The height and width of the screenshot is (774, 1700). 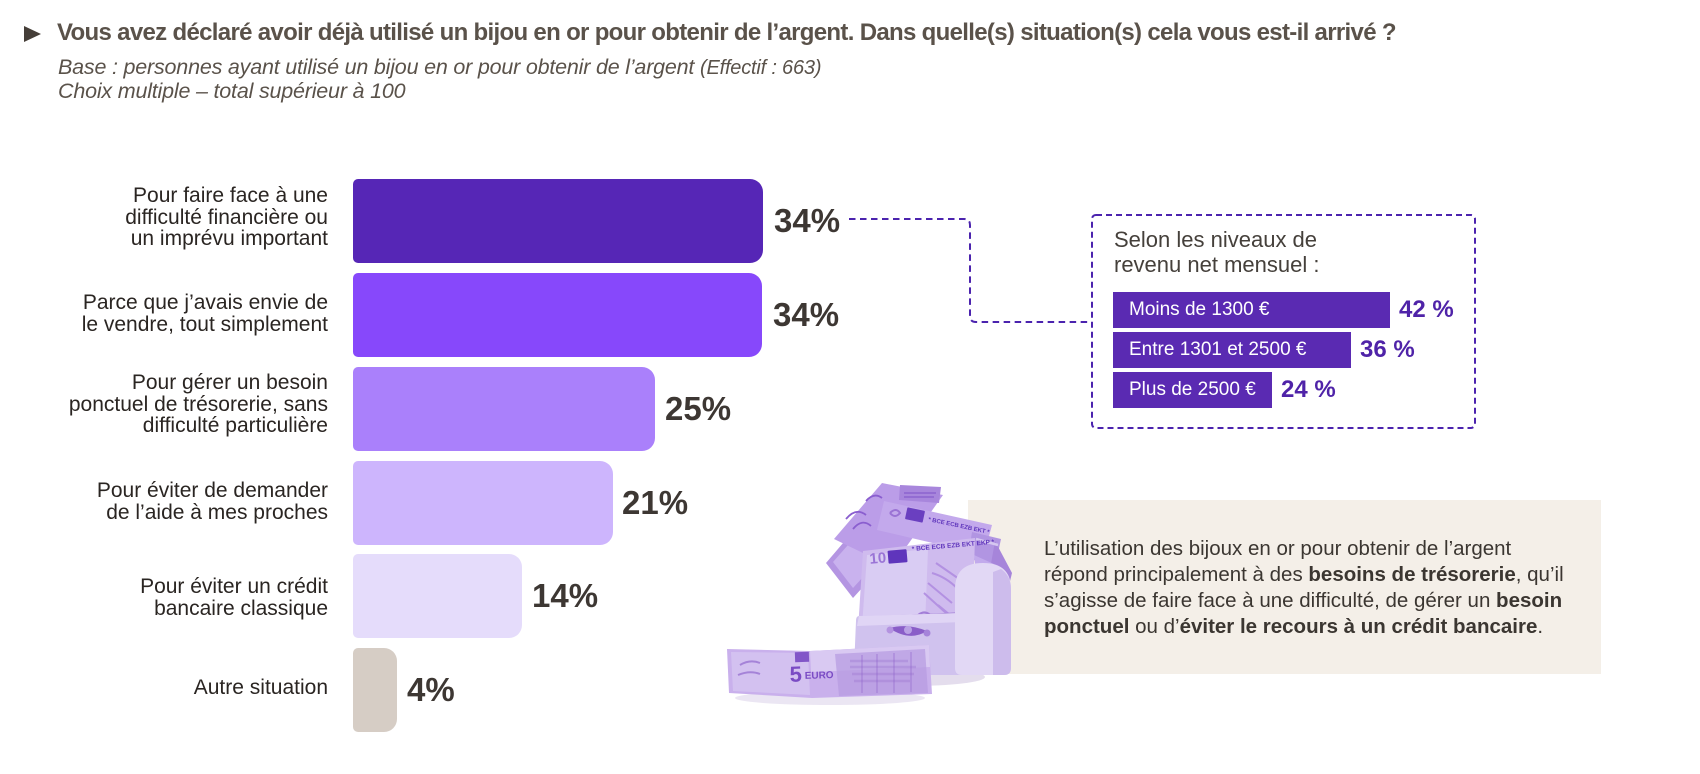 What do you see at coordinates (819, 676) in the screenshot?
I see `svg-text: EURO` at bounding box center [819, 676].